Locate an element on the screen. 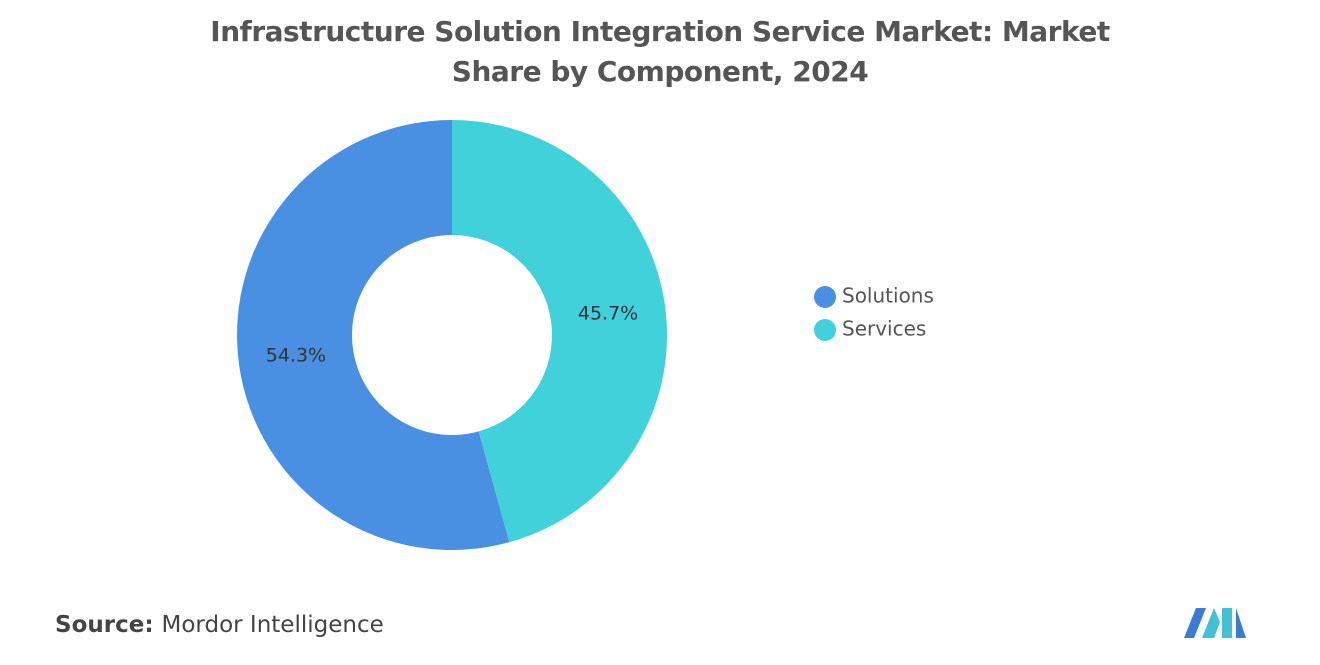 Image resolution: width=1320 pixels, height=665 pixels. legend-label: Services is located at coordinates (884, 329).